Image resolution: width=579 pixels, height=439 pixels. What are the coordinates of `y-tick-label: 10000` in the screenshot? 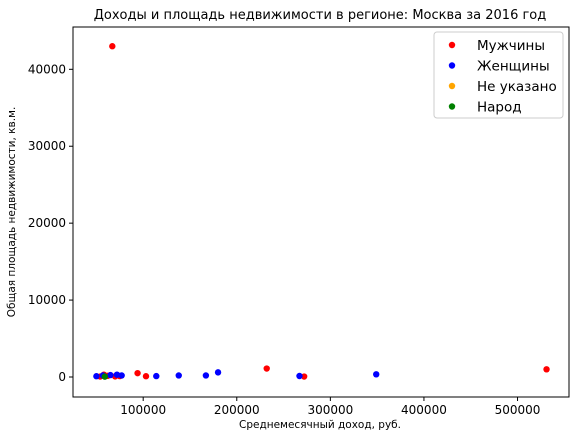 It's located at (47, 300).